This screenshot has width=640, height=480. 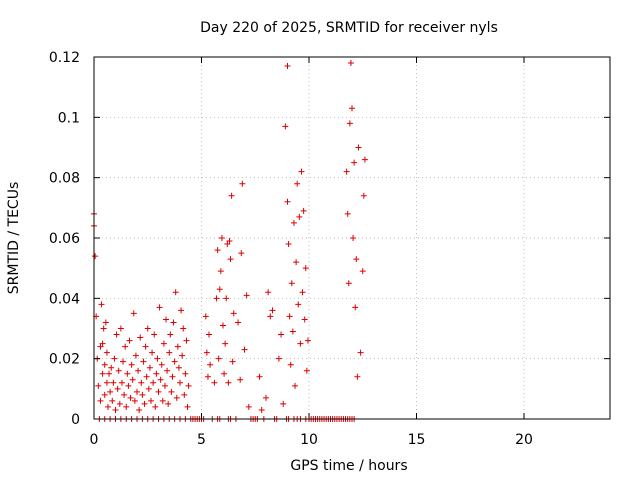 What do you see at coordinates (64, 179) in the screenshot?
I see `y-tick-label: 0.08` at bounding box center [64, 179].